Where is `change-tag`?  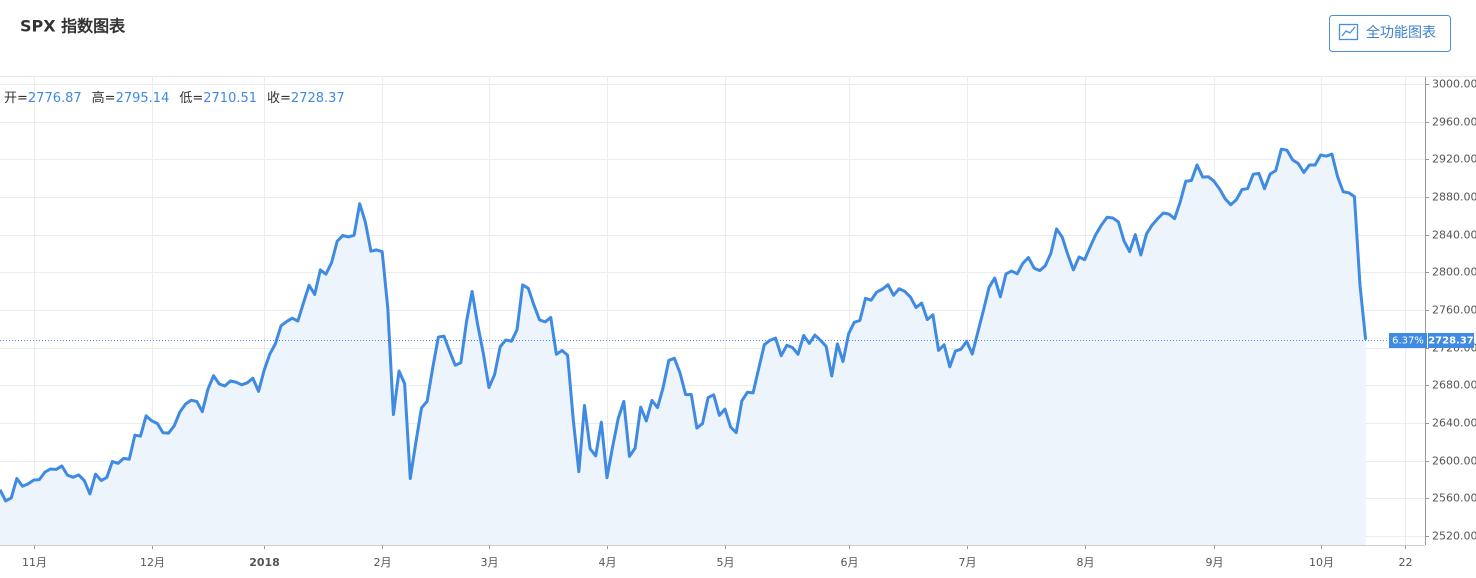
change-tag is located at coordinates (1408, 340).